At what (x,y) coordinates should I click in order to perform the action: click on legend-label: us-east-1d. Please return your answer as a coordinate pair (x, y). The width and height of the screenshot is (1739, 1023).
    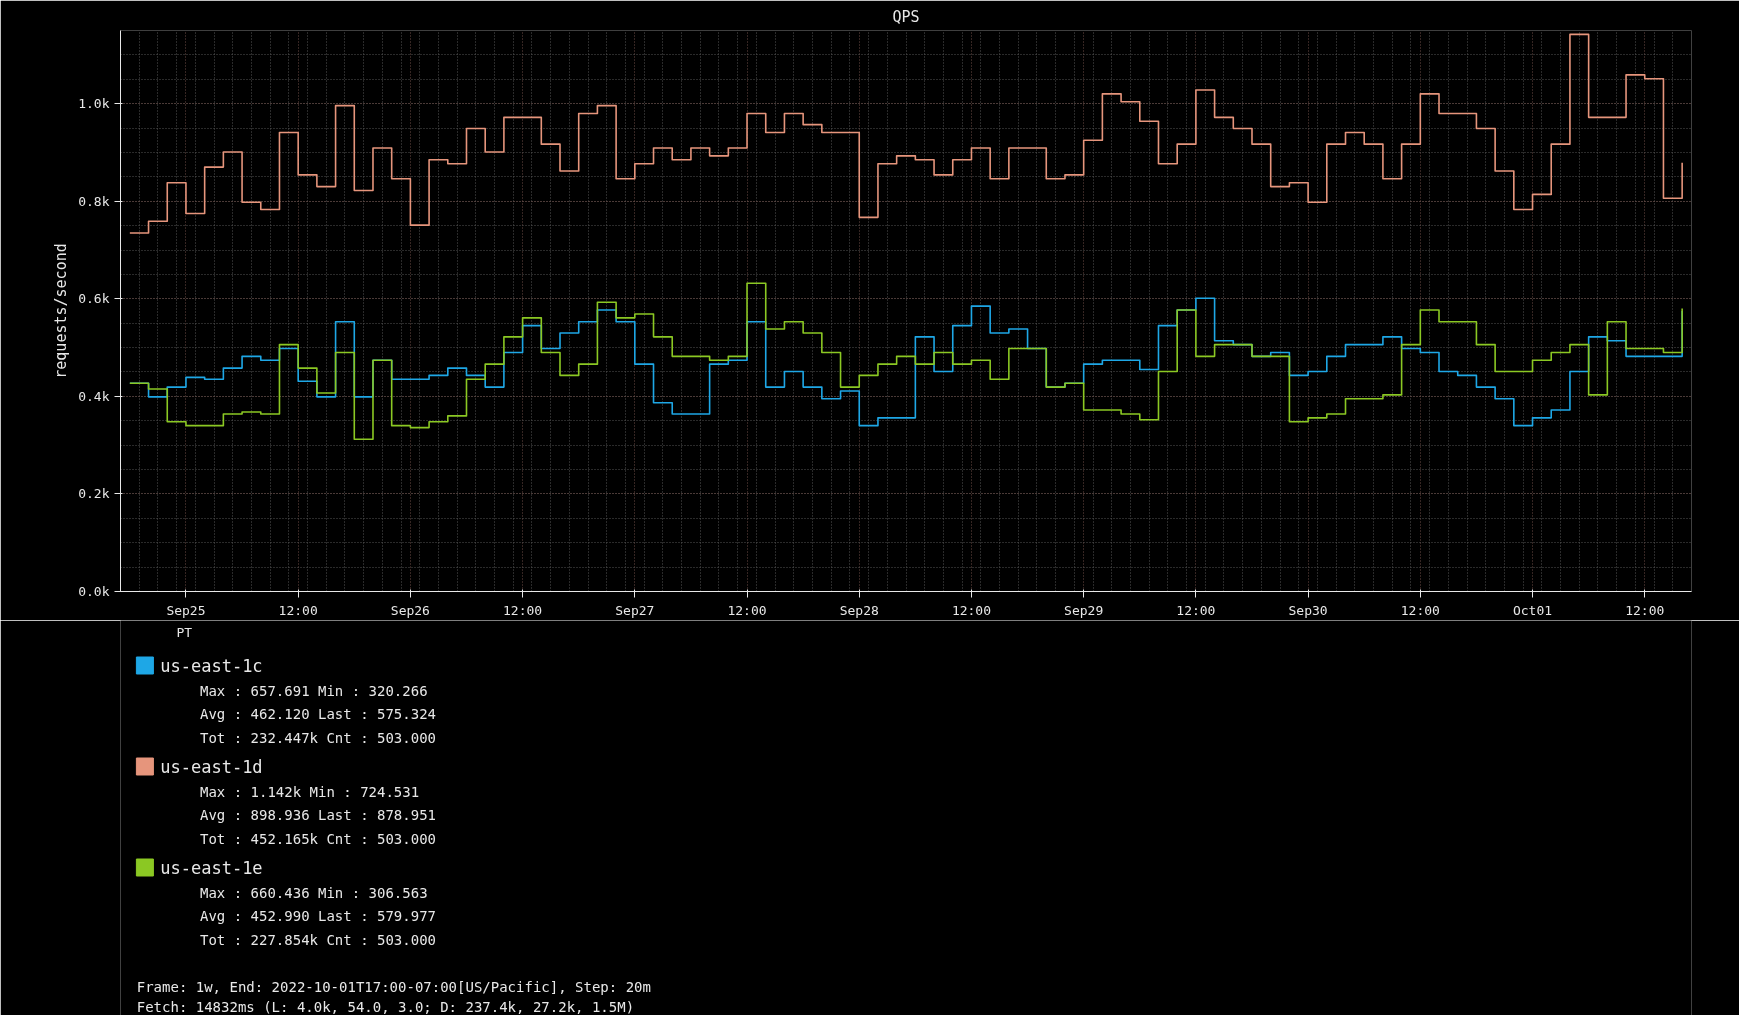
    Looking at the image, I should click on (211, 766).